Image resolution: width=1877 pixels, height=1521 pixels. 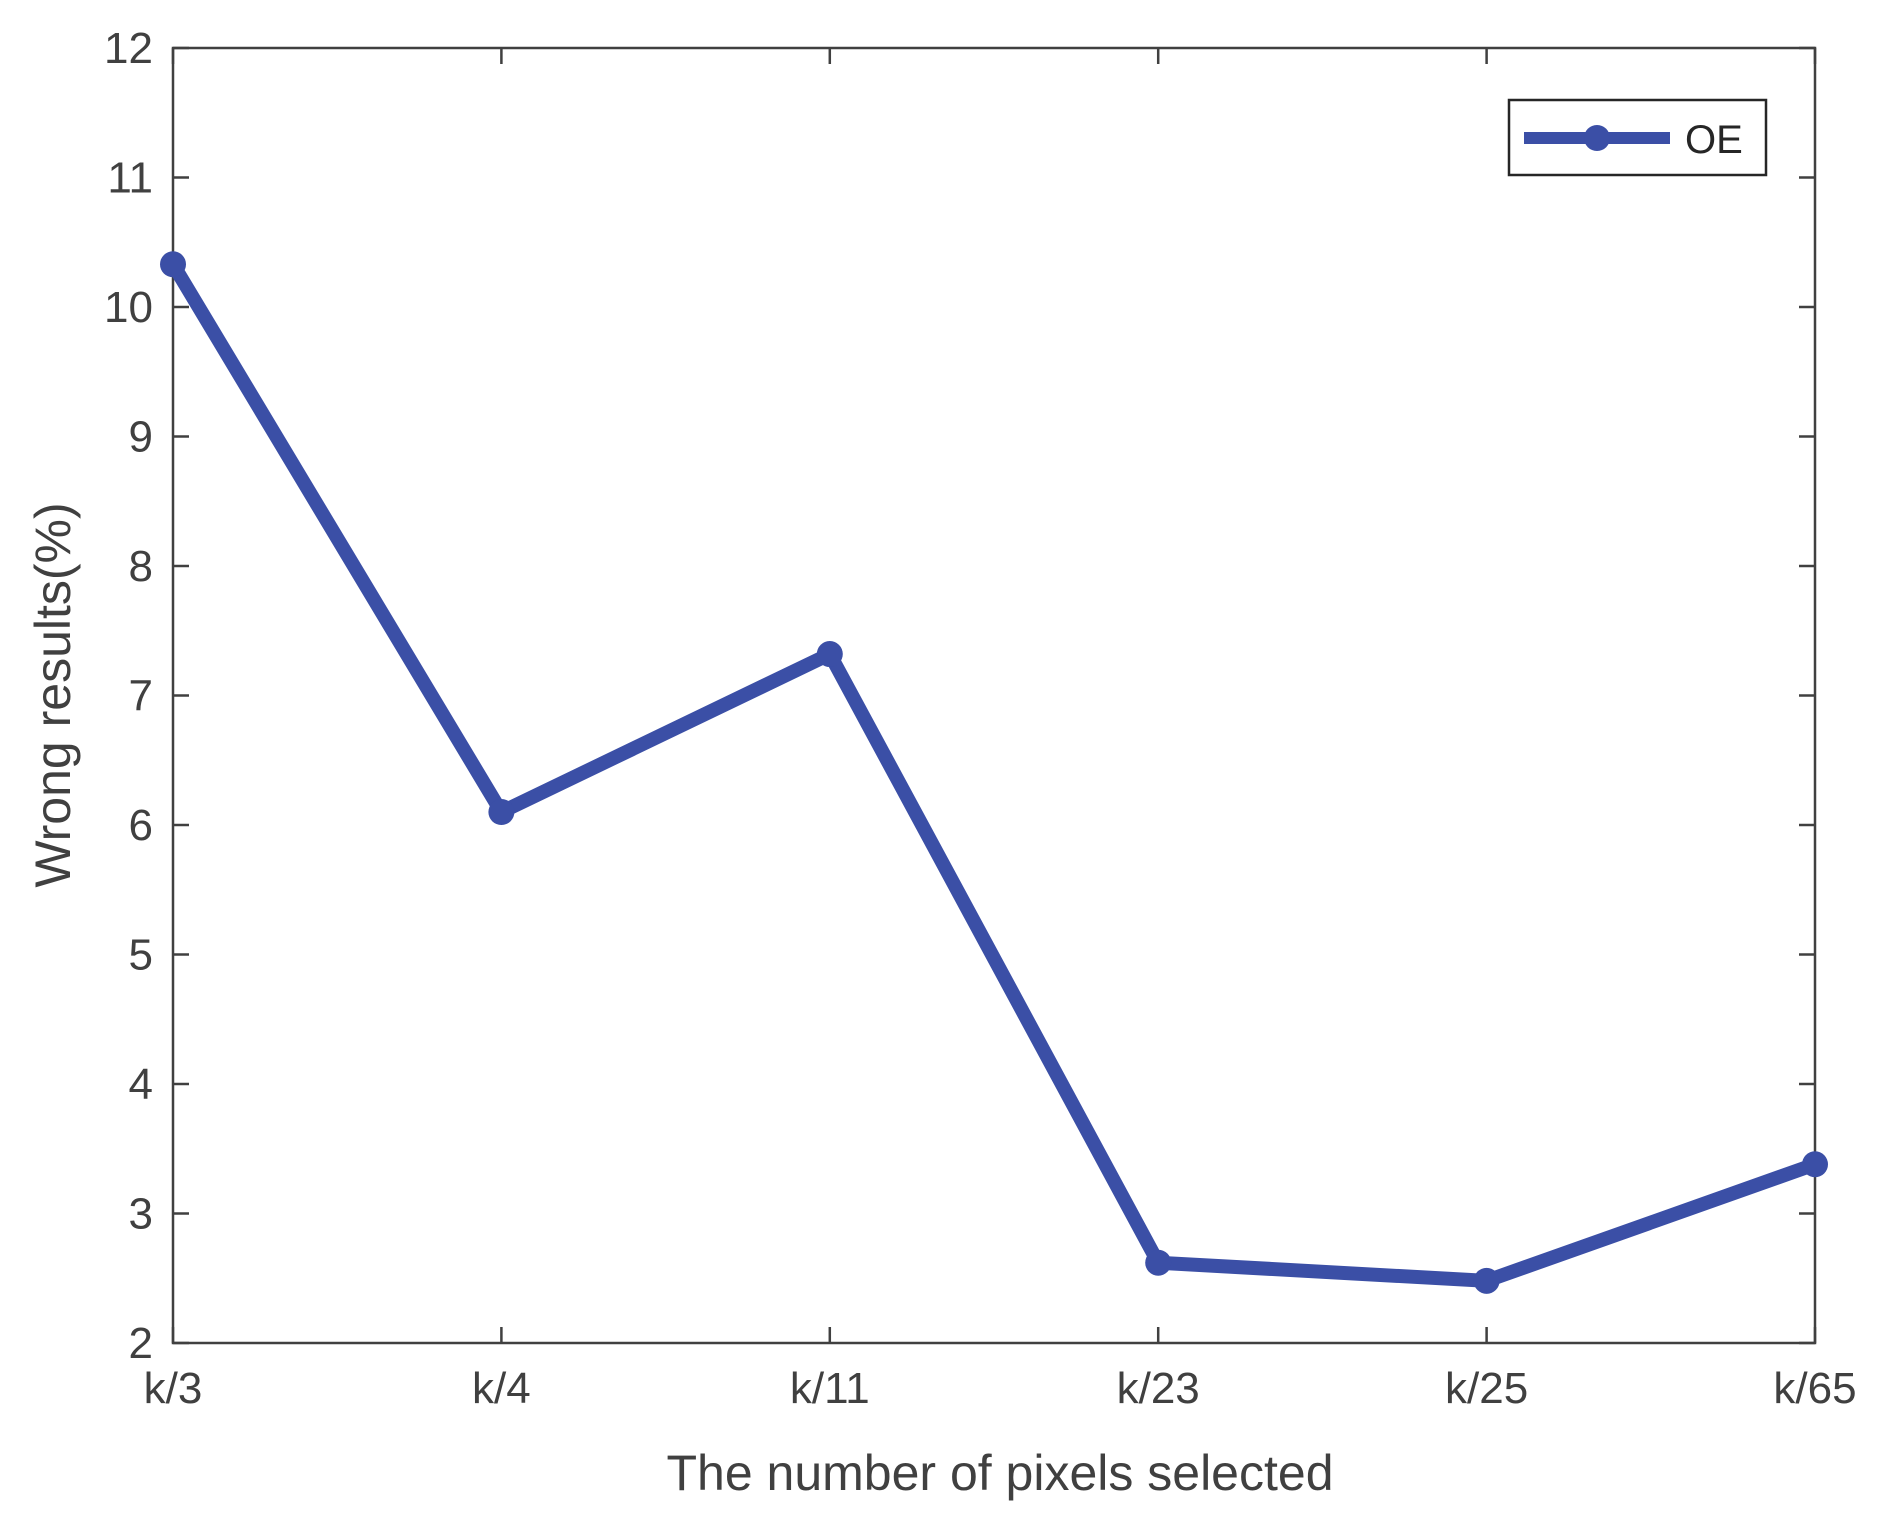 What do you see at coordinates (128, 48) in the screenshot?
I see `y-tick-label: 12` at bounding box center [128, 48].